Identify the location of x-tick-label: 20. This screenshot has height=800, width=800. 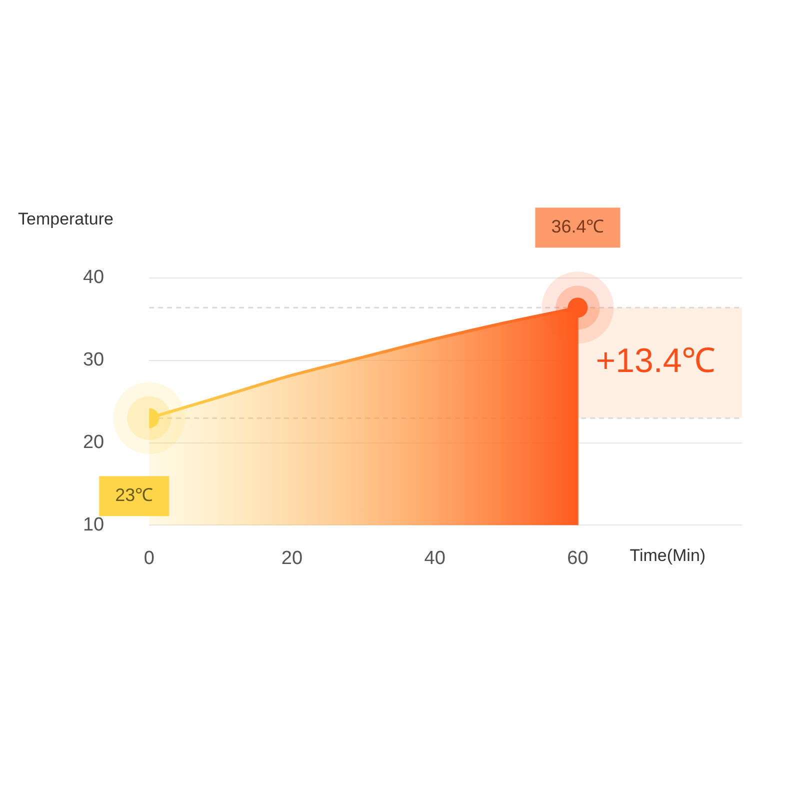
(292, 558).